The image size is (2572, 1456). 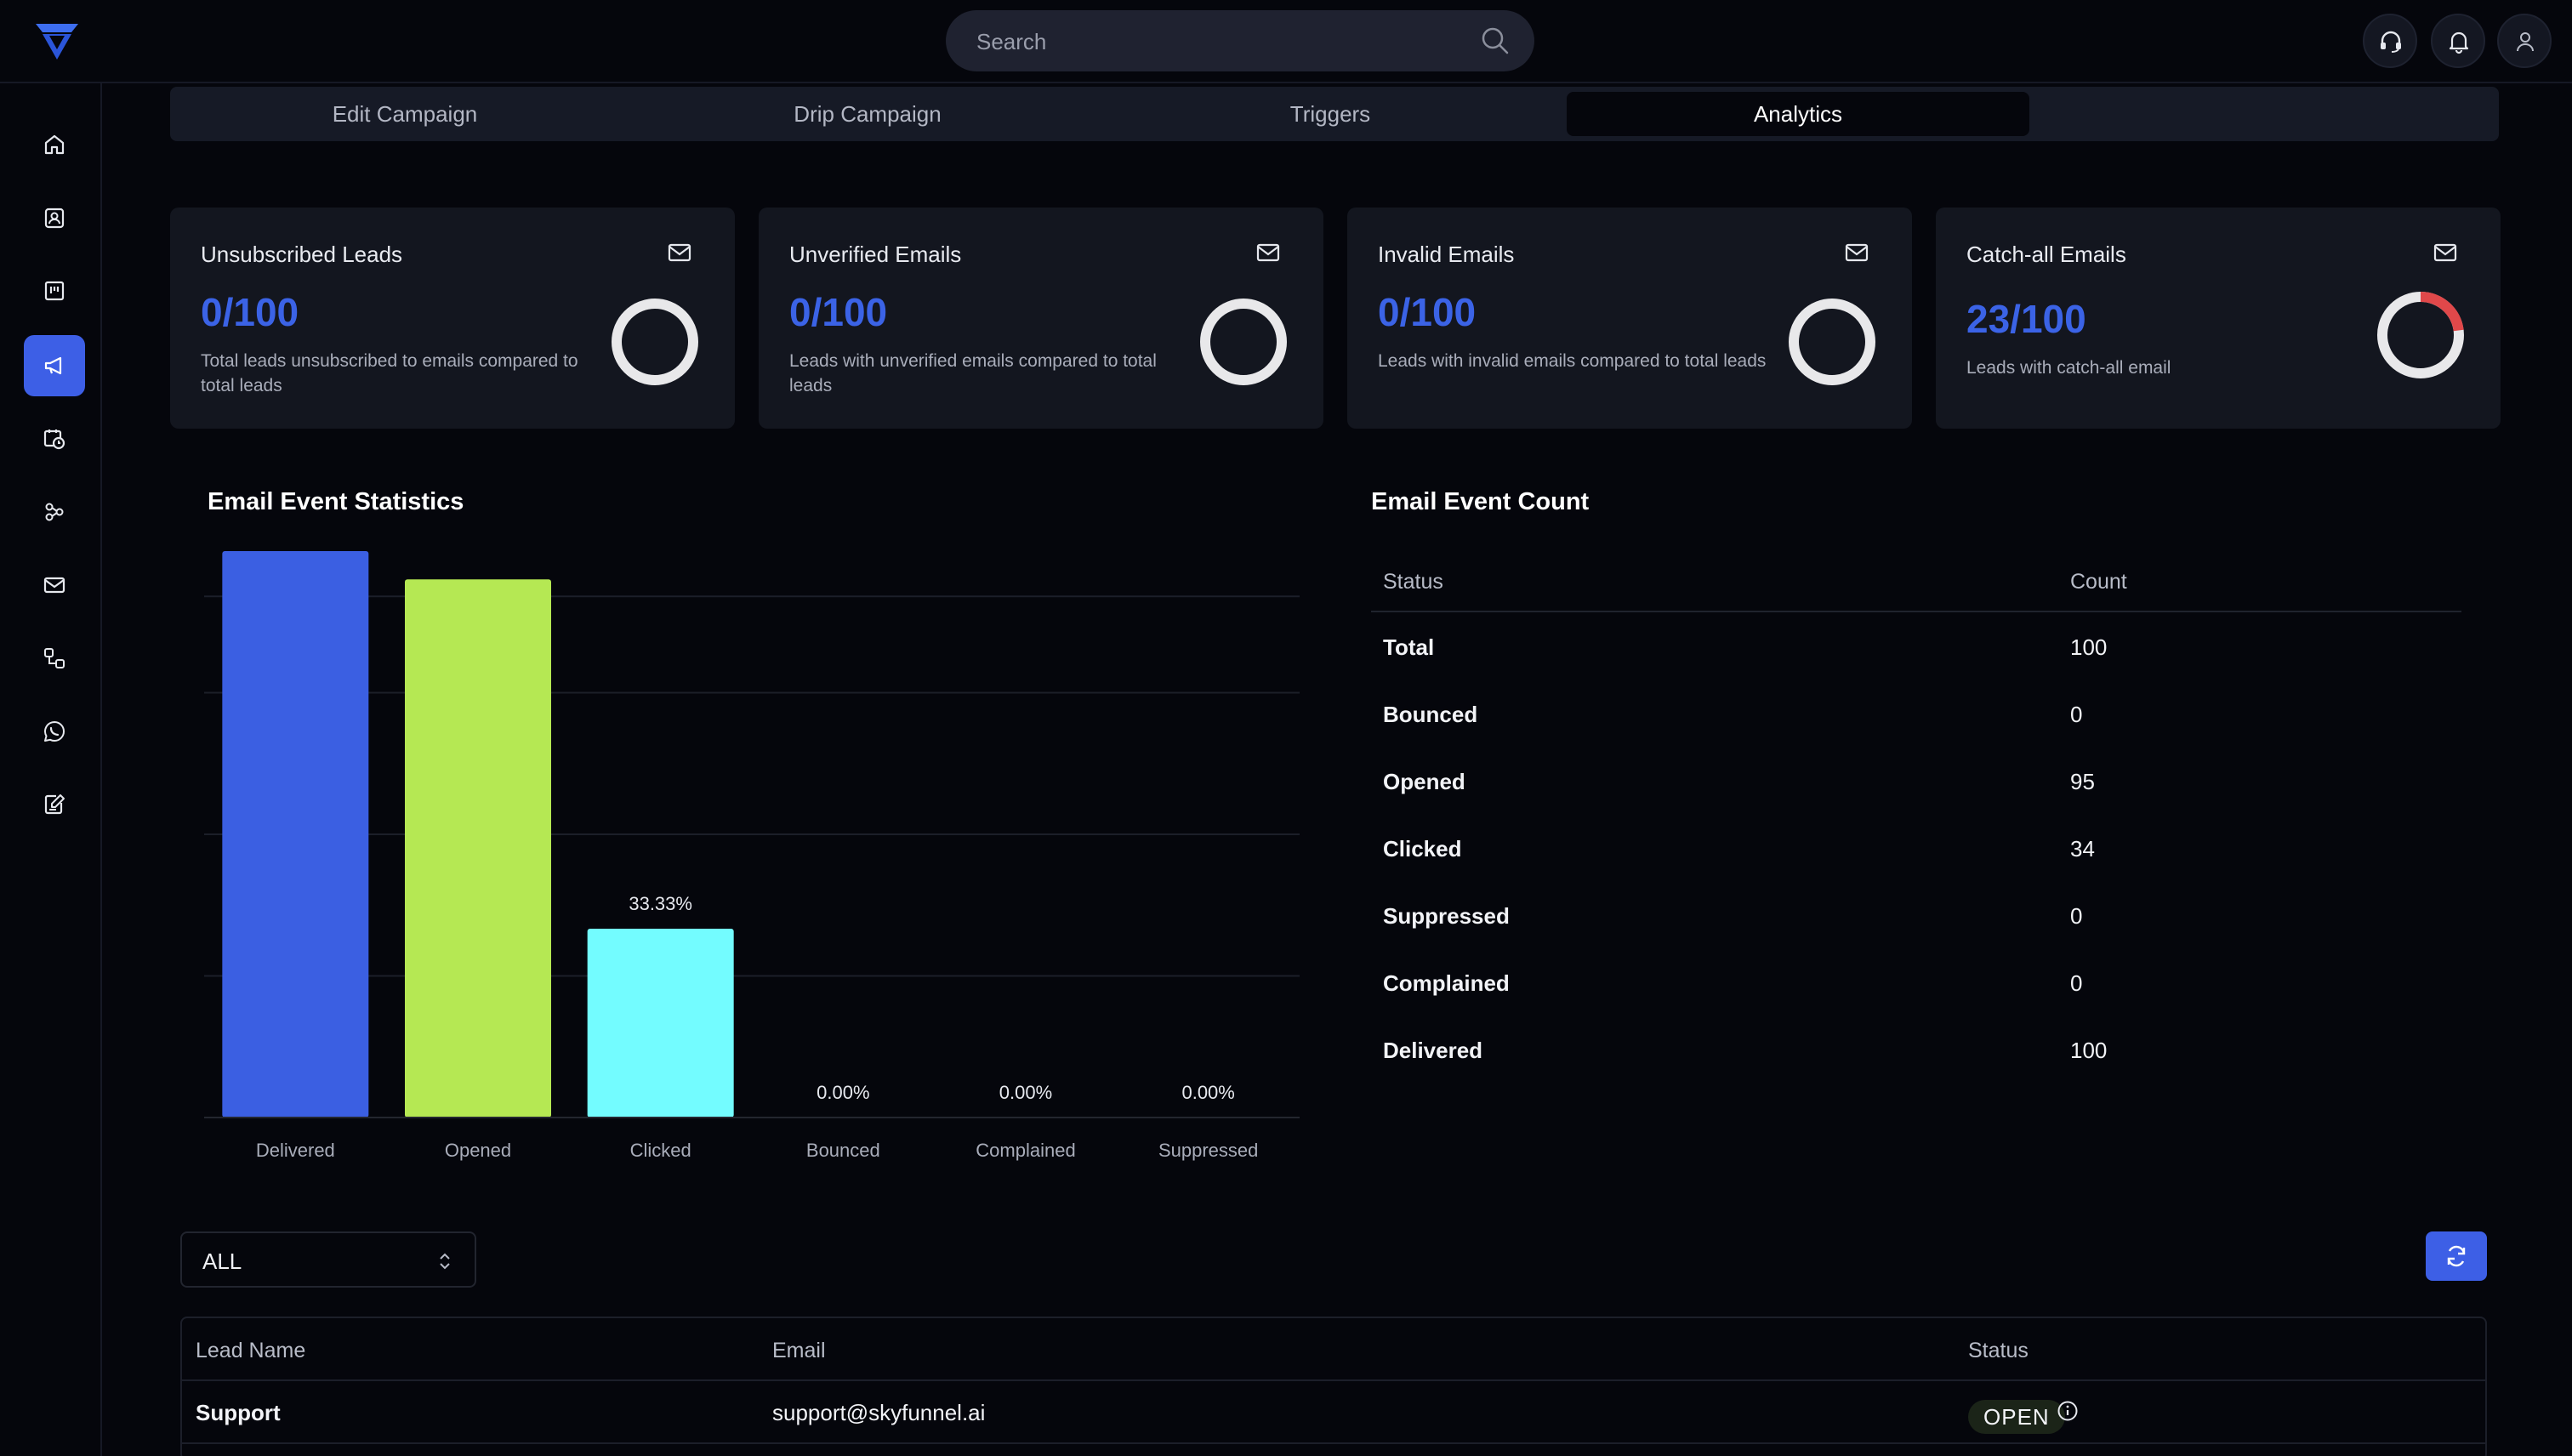 What do you see at coordinates (51, 769) in the screenshot?
I see `sidebar` at bounding box center [51, 769].